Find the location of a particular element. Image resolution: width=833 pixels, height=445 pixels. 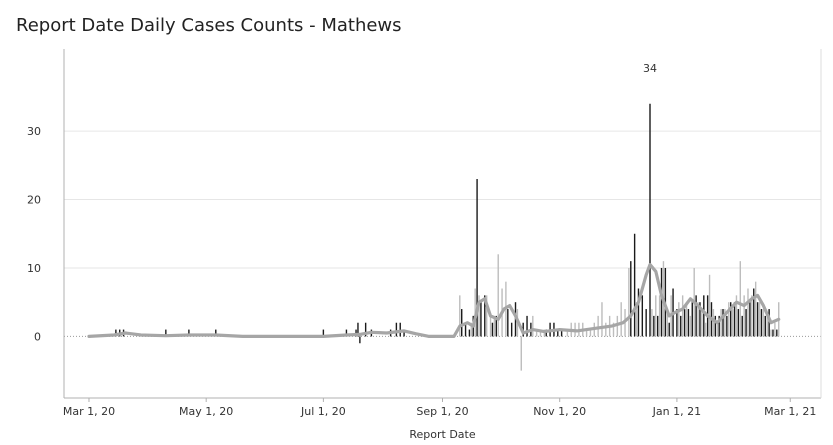

average-series-line is located at coordinates (434, 300).